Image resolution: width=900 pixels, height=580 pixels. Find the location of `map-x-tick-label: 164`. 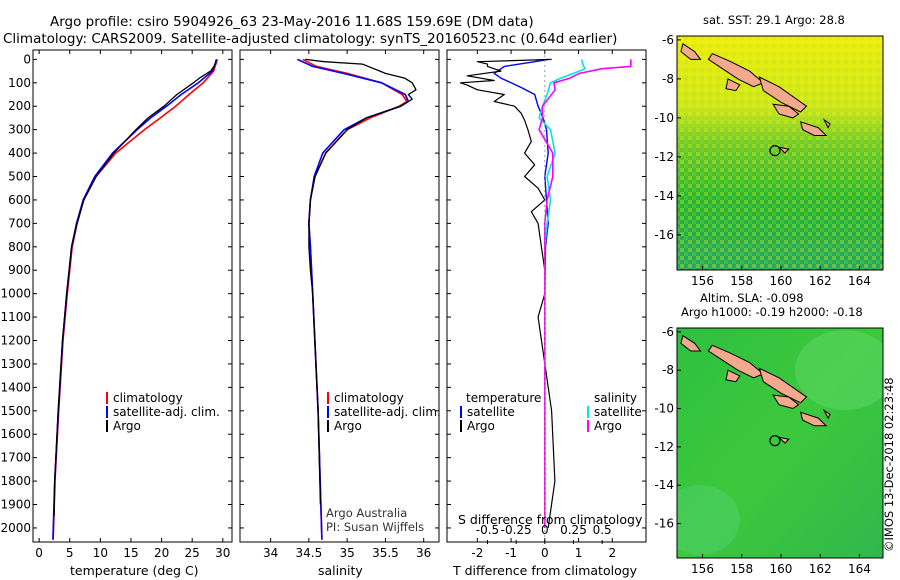

map-x-tick-label: 164 is located at coordinates (859, 281).